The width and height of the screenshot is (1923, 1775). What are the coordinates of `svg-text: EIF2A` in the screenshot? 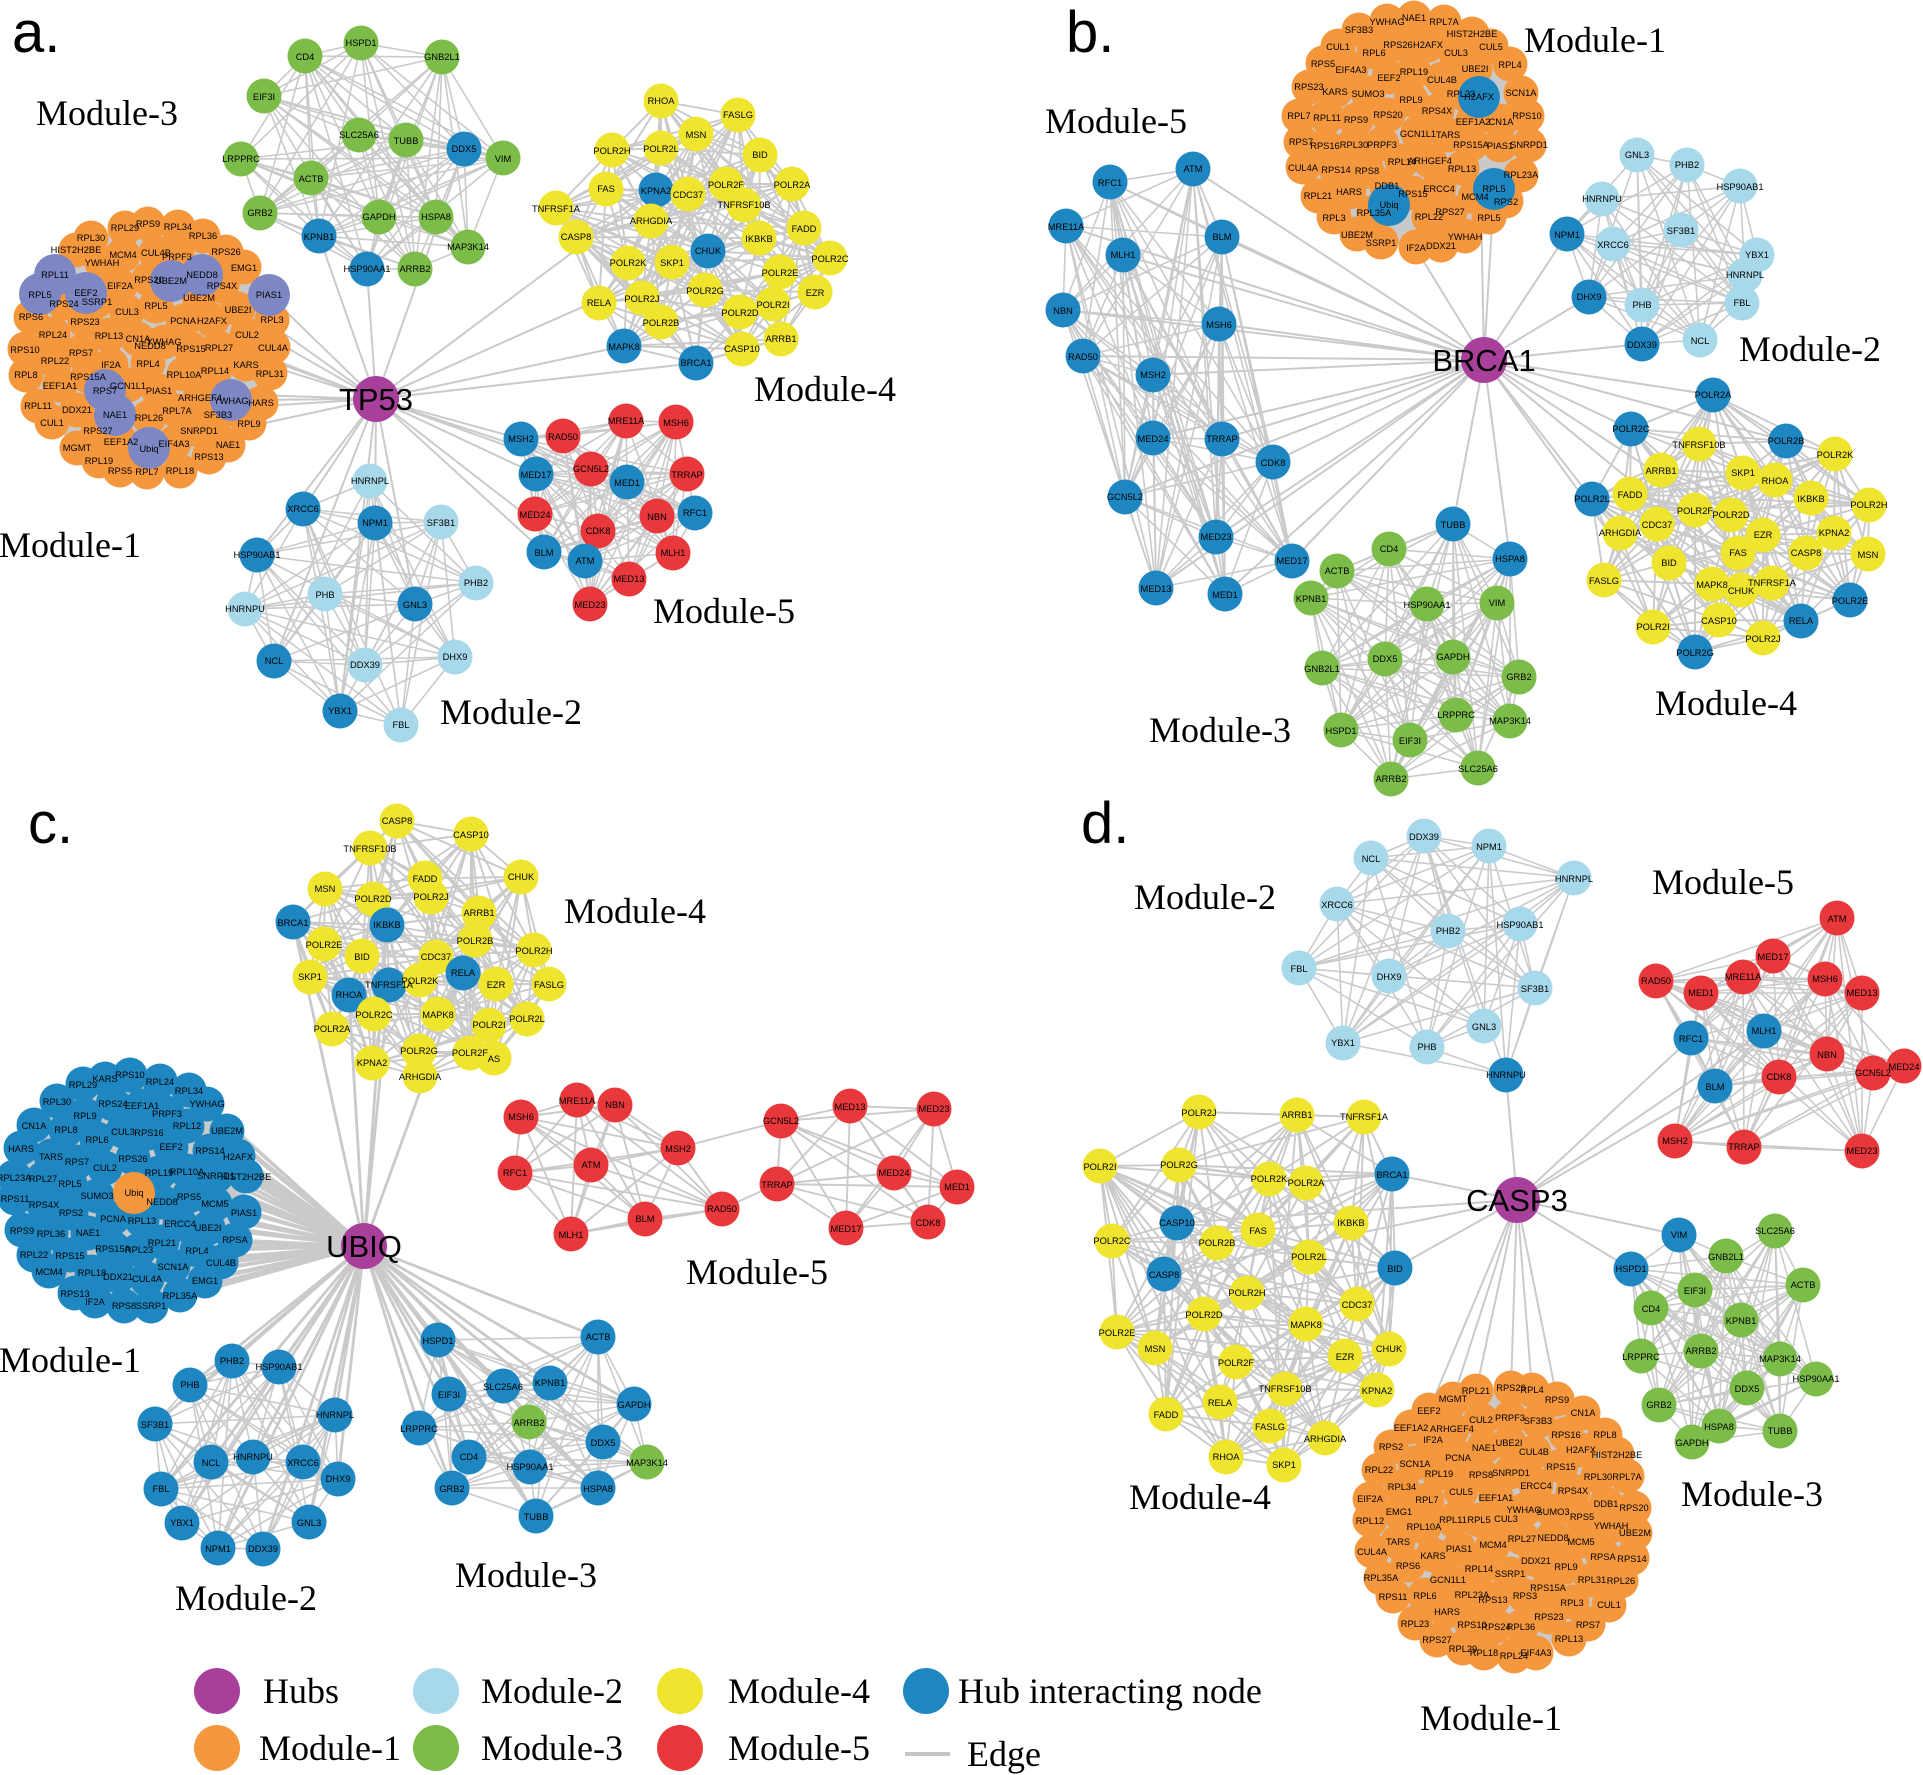 It's located at (1370, 1499).